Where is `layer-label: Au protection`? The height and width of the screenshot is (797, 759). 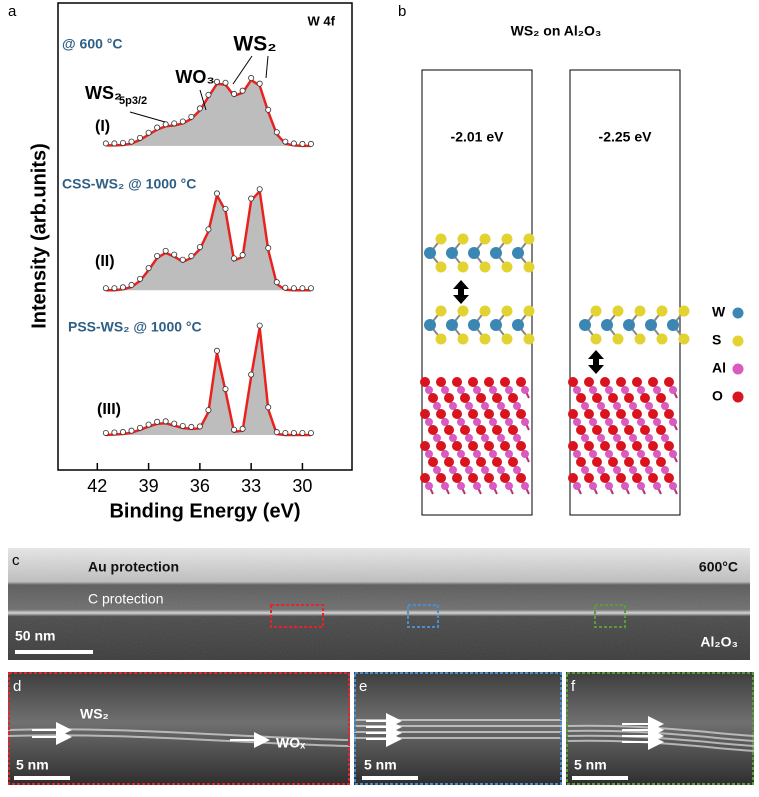 layer-label: Au protection is located at coordinates (133, 567).